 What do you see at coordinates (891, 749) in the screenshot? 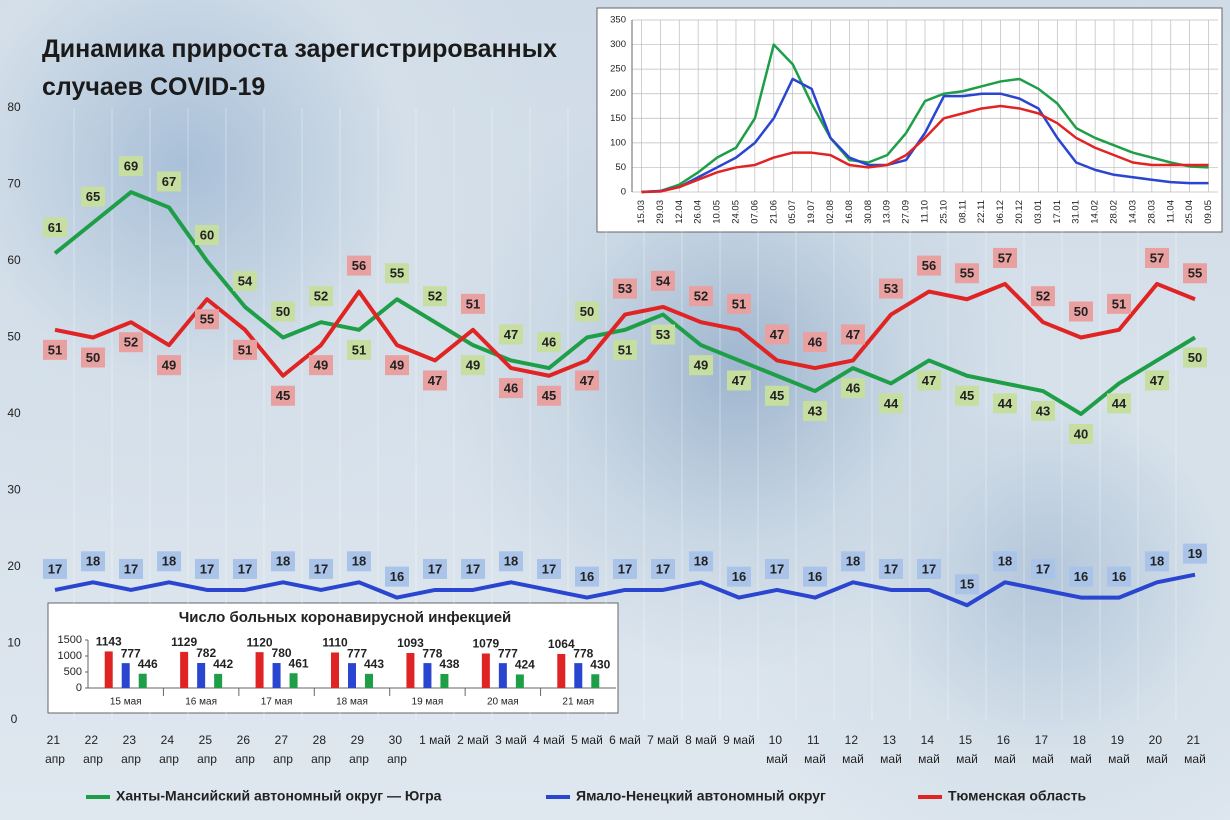
I see `x-tick-label: 13 май` at bounding box center [891, 749].